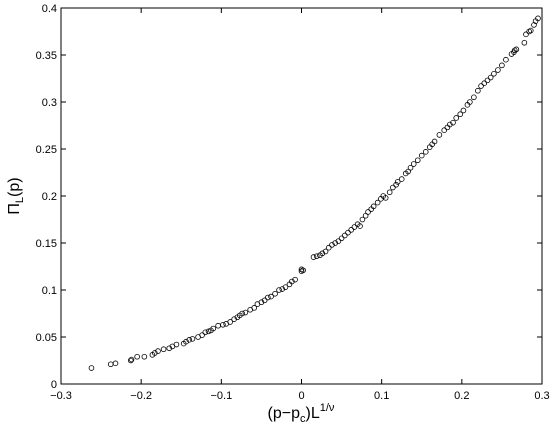 This screenshot has height=434, width=554. What do you see at coordinates (46, 150) in the screenshot?
I see `y-tick-label: 0.25` at bounding box center [46, 150].